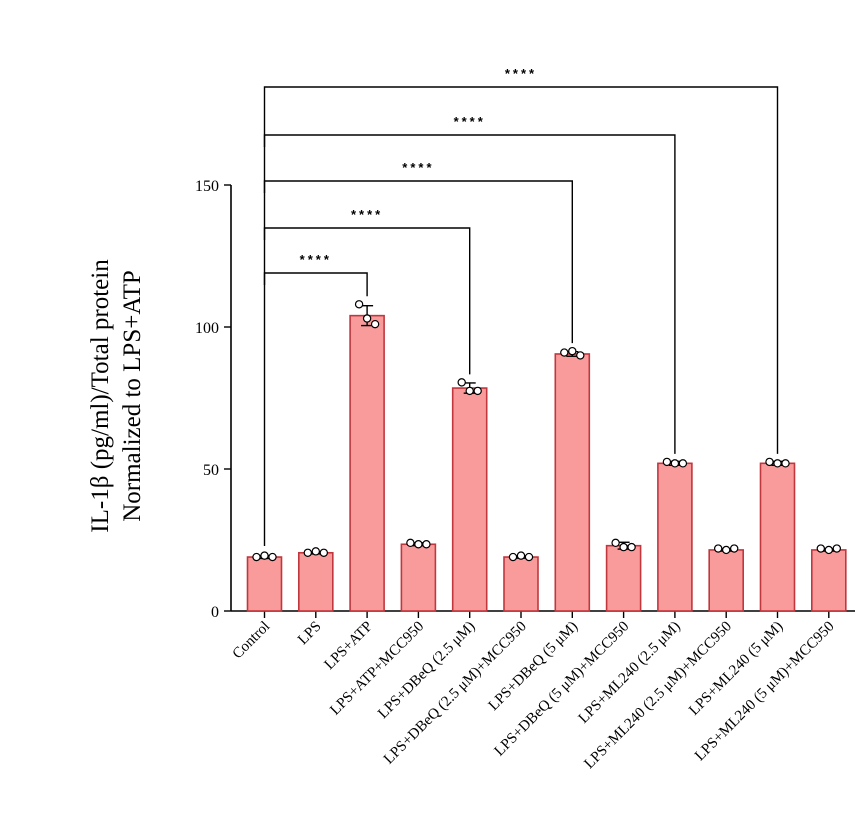 The height and width of the screenshot is (838, 865). I want to click on category-label: LPS, so click(310, 634).